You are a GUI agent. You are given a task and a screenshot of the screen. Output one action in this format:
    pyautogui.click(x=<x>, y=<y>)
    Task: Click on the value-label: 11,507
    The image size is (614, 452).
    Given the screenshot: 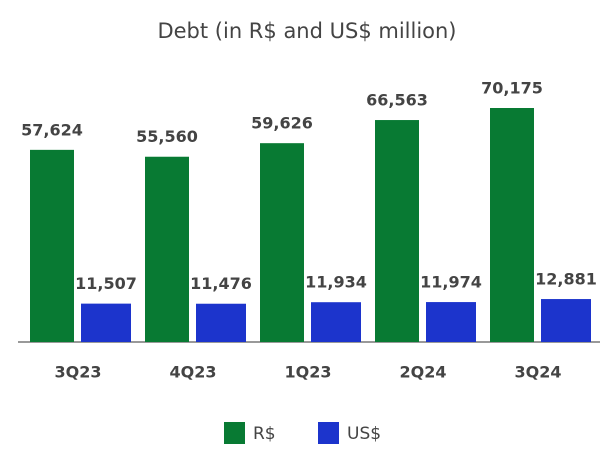 What is the action you would take?
    pyautogui.click(x=106, y=283)
    